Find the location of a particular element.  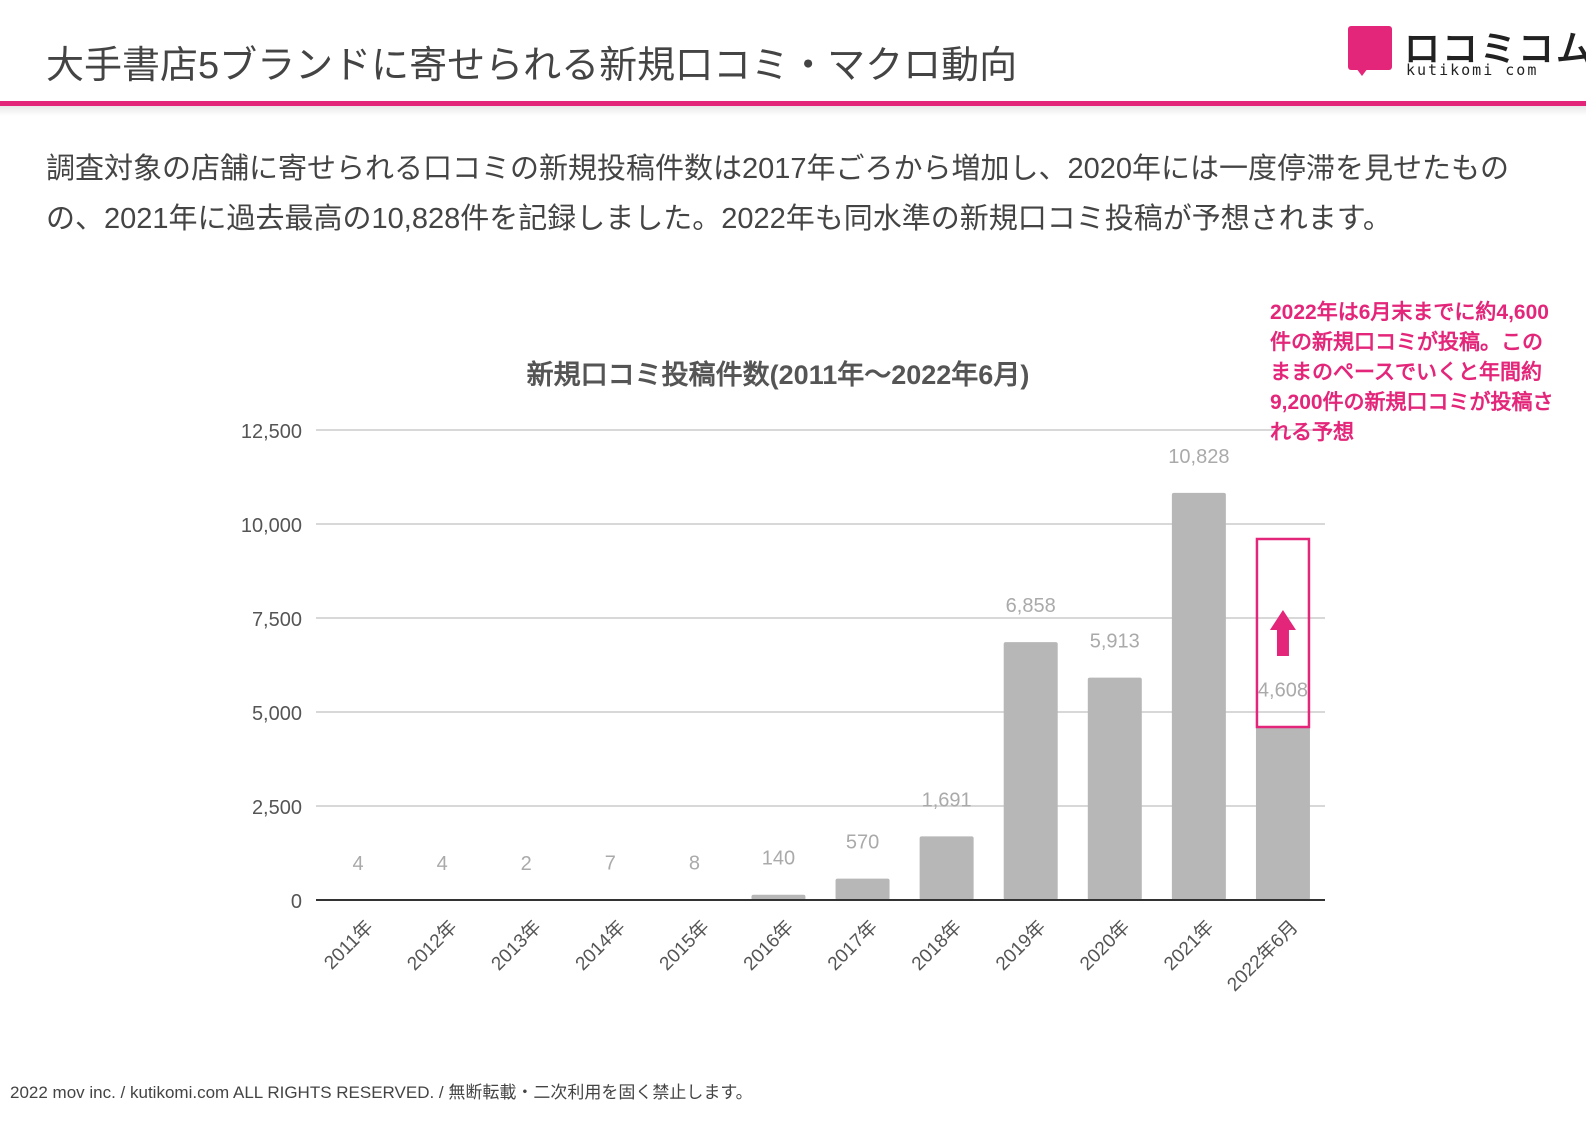

logo-speech-bubble-icon is located at coordinates (1370, 48).